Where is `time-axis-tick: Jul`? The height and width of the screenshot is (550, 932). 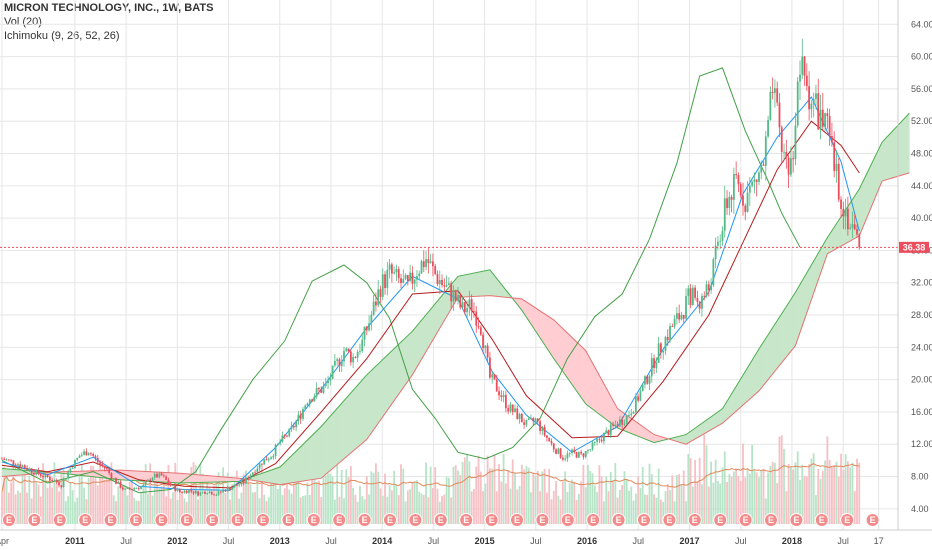 time-axis-tick: Jul is located at coordinates (126, 541).